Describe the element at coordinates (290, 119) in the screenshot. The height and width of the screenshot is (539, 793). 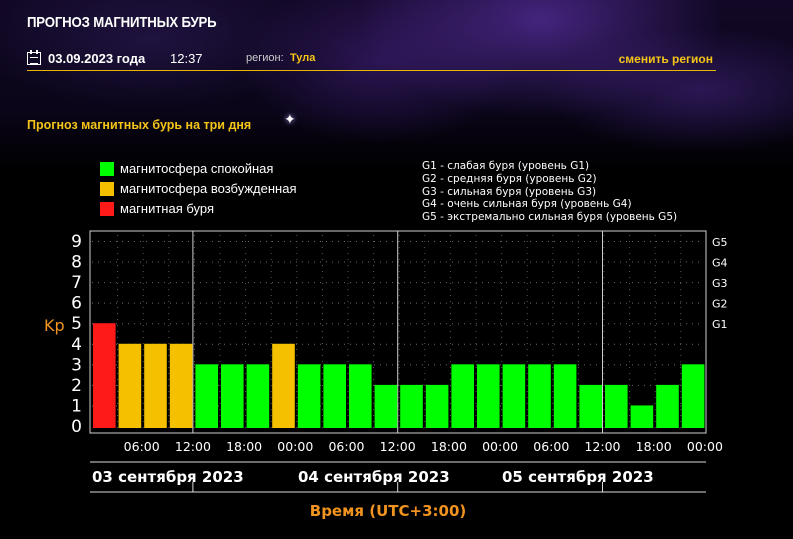
I see `sparkle-icon: ✦` at that location.